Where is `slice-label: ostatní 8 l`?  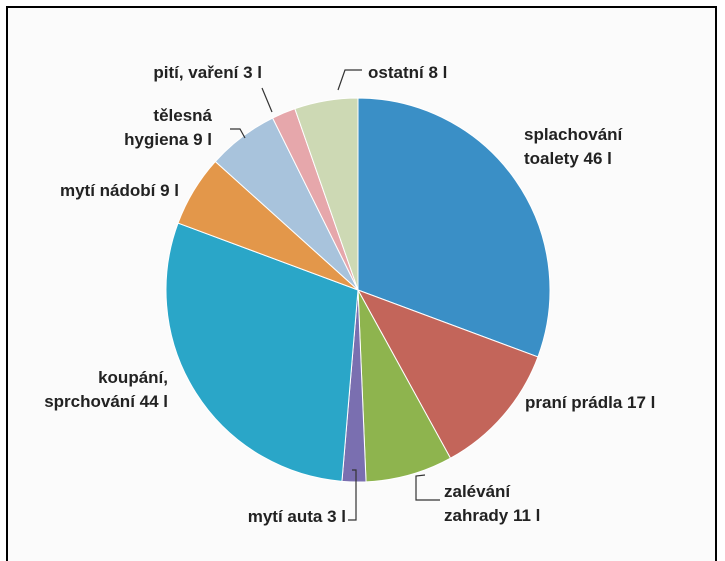
slice-label: ostatní 8 l is located at coordinates (407, 72).